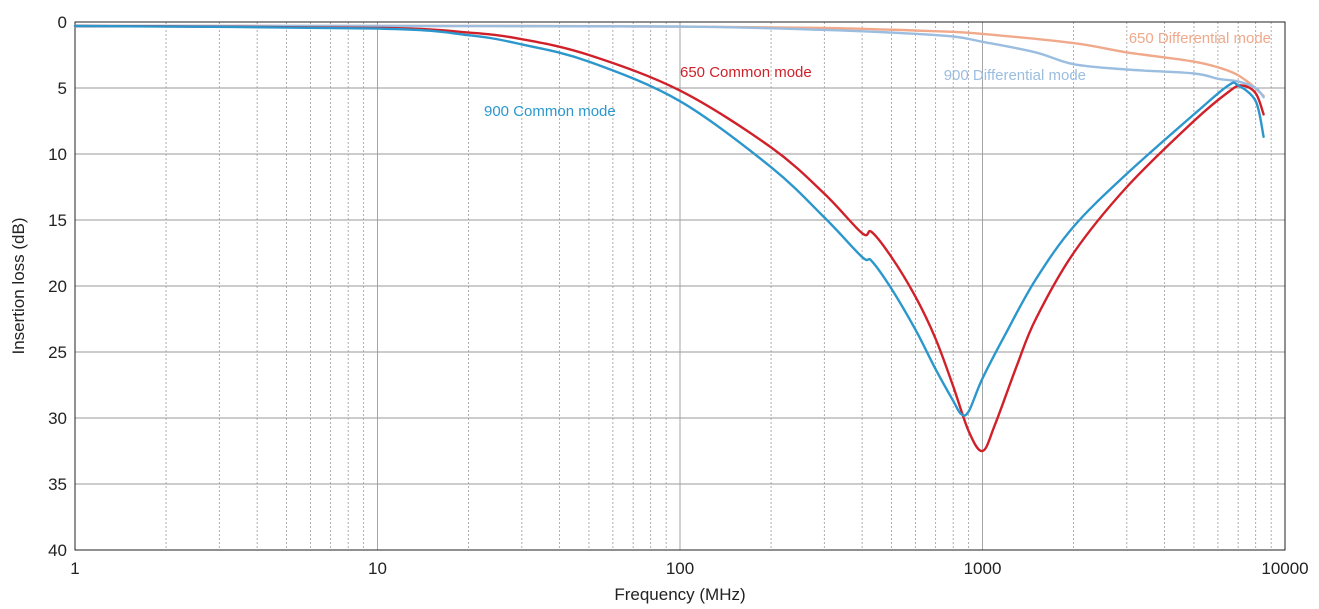 Image resolution: width=1319 pixels, height=609 pixels. Describe the element at coordinates (1284, 568) in the screenshot. I see `x-tick-label: 10000` at that location.